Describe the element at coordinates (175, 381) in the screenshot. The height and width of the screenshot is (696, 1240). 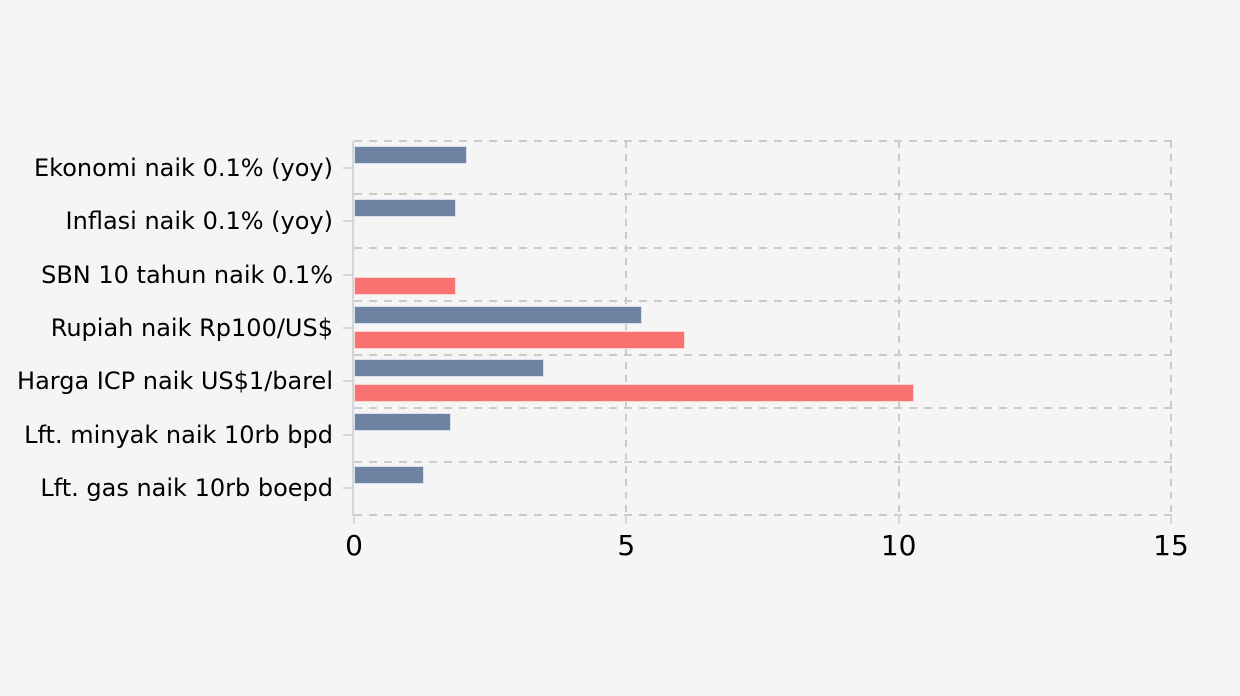
I see `category-label: Harga ICP naik US$1/barel` at that location.